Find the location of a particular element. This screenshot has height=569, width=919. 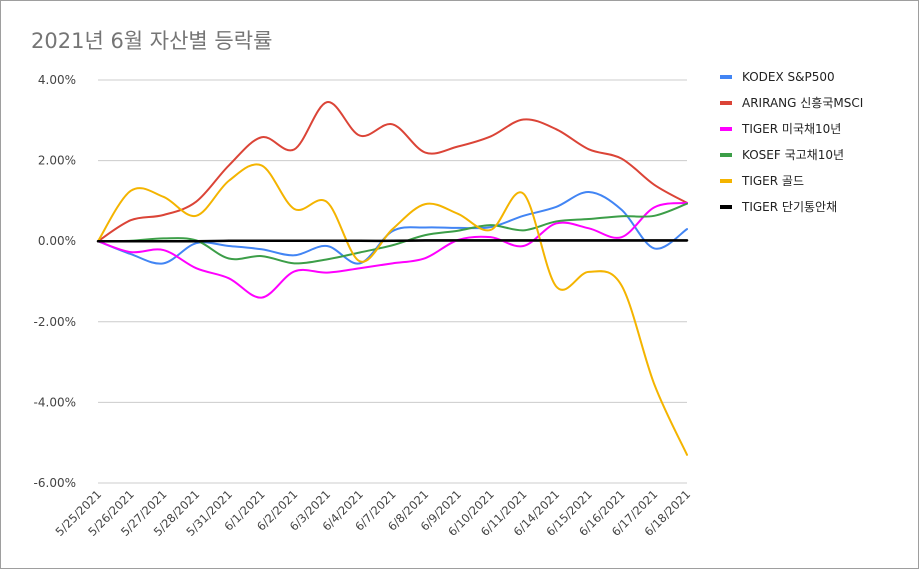

legend-label: TIGER 미국채10년 is located at coordinates (791, 129).